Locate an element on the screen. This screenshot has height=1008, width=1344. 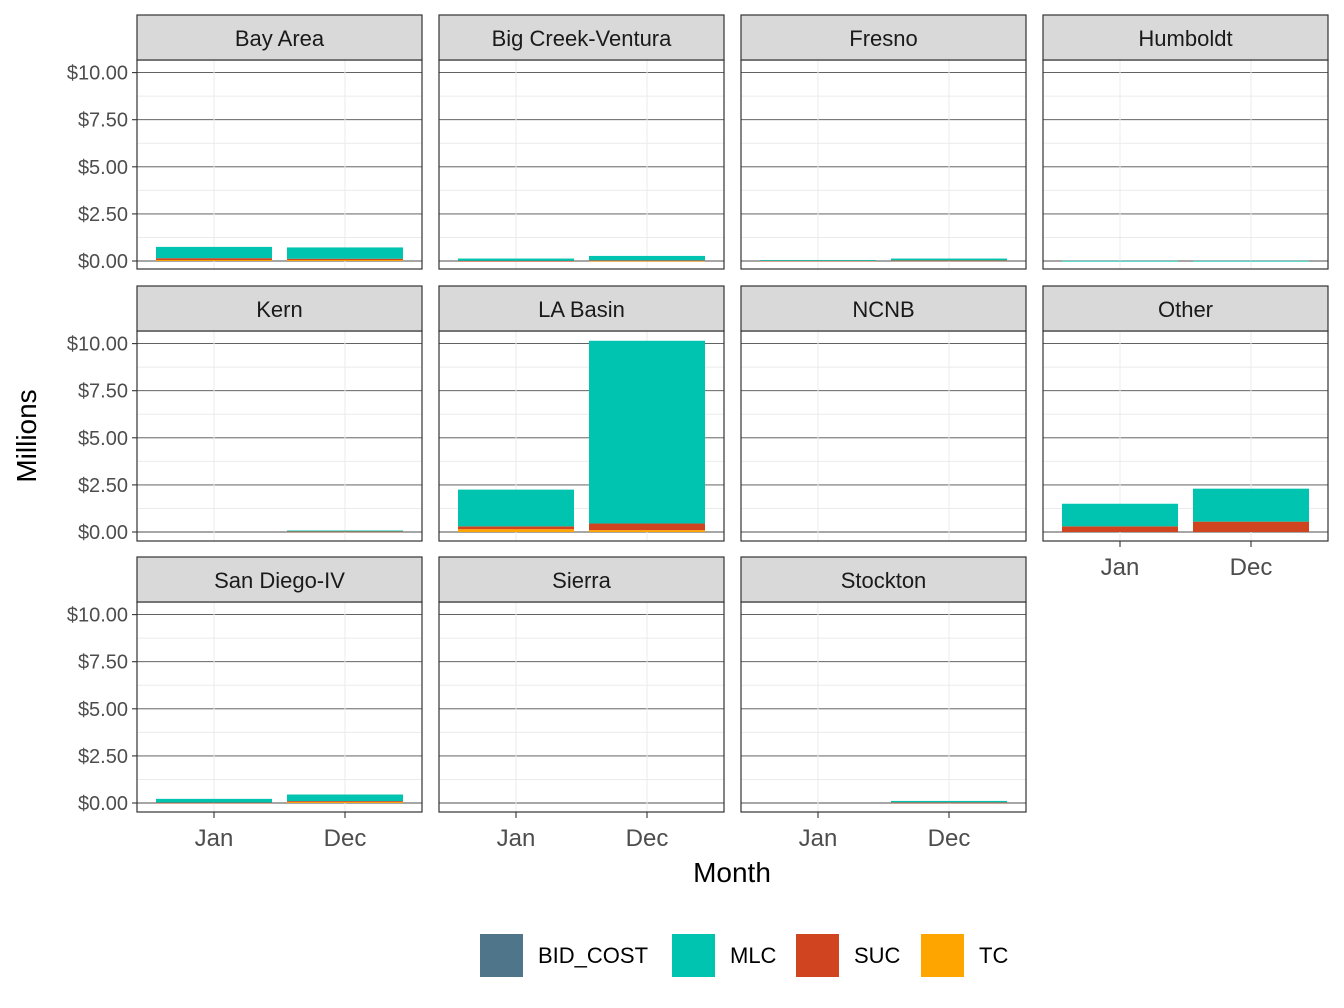
panel-stockton: Stockton Jan Dec is located at coordinates (883, 704).